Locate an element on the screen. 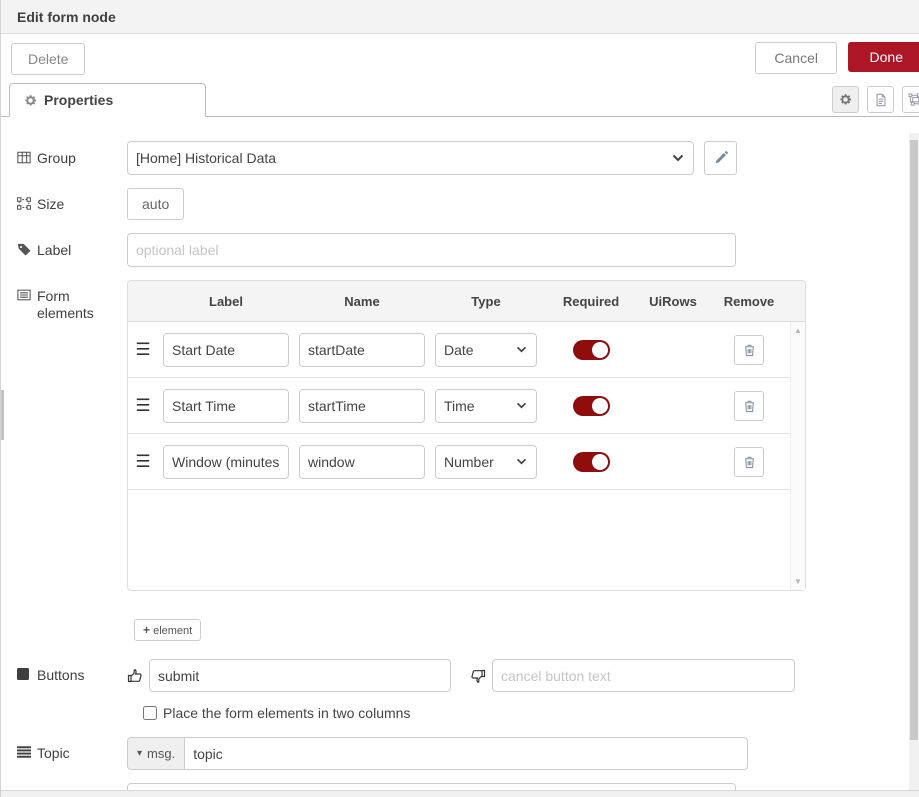 This screenshot has height=797, width=919. topic-value: topic is located at coordinates (208, 753).